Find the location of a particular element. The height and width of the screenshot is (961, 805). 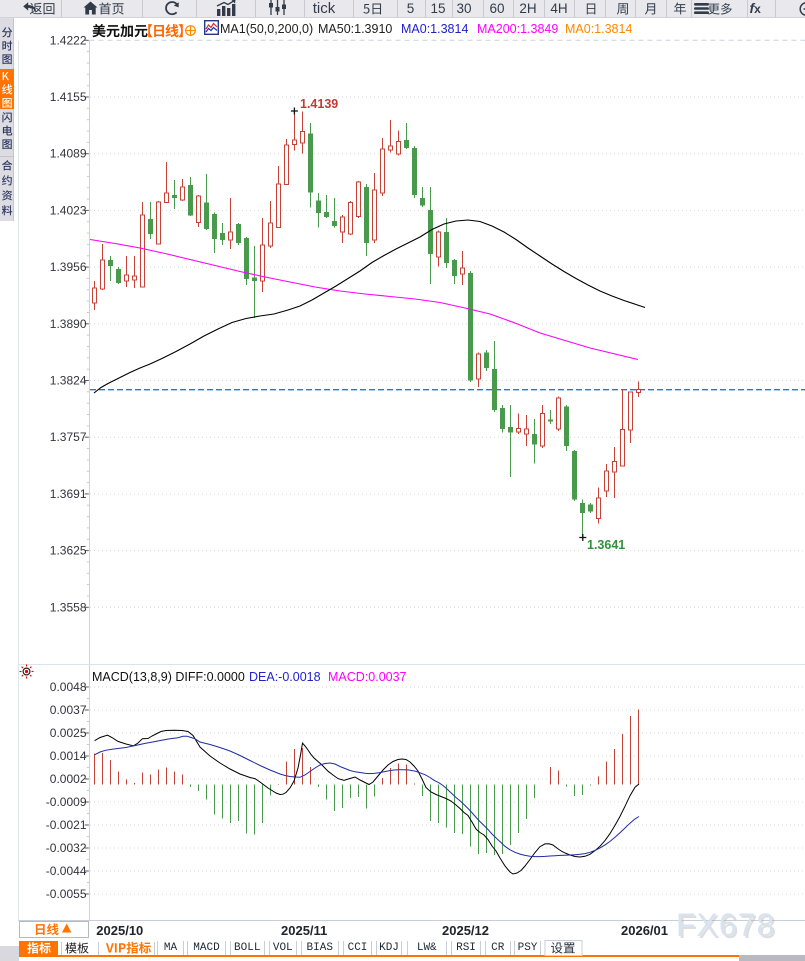

svg-text: 1.3890 is located at coordinates (68, 324).